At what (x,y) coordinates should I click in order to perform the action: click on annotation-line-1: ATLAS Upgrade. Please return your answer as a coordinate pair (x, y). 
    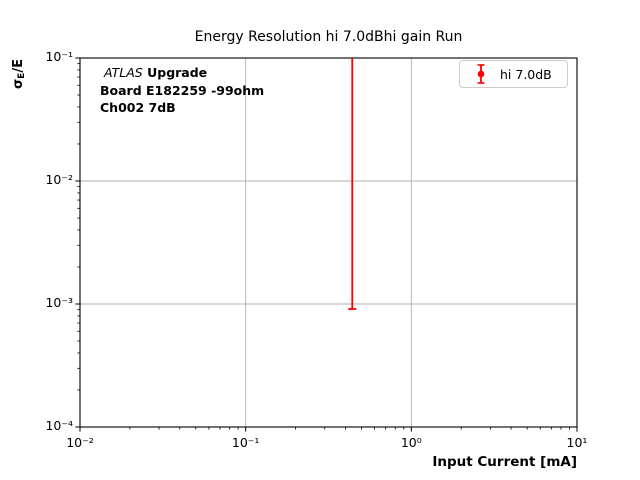
    Looking at the image, I should click on (184, 73).